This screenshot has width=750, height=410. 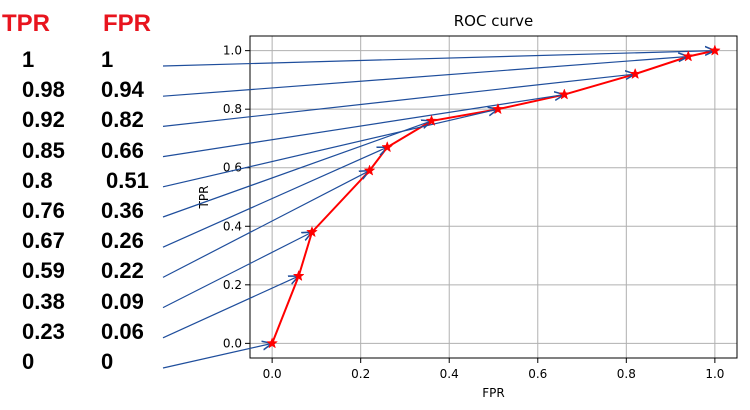 What do you see at coordinates (232, 51) in the screenshot?
I see `y-tick-label: 1.0` at bounding box center [232, 51].